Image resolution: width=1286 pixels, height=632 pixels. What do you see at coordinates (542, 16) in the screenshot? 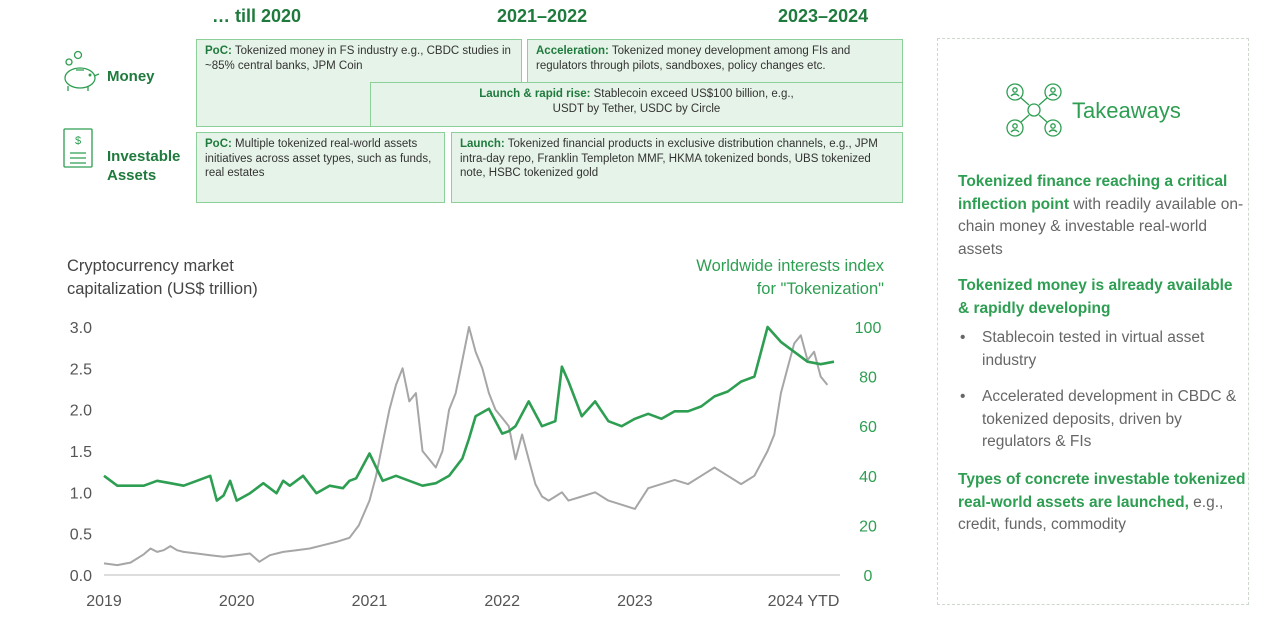
I see `period-header-2021-2022: 2021–2022` at bounding box center [542, 16].